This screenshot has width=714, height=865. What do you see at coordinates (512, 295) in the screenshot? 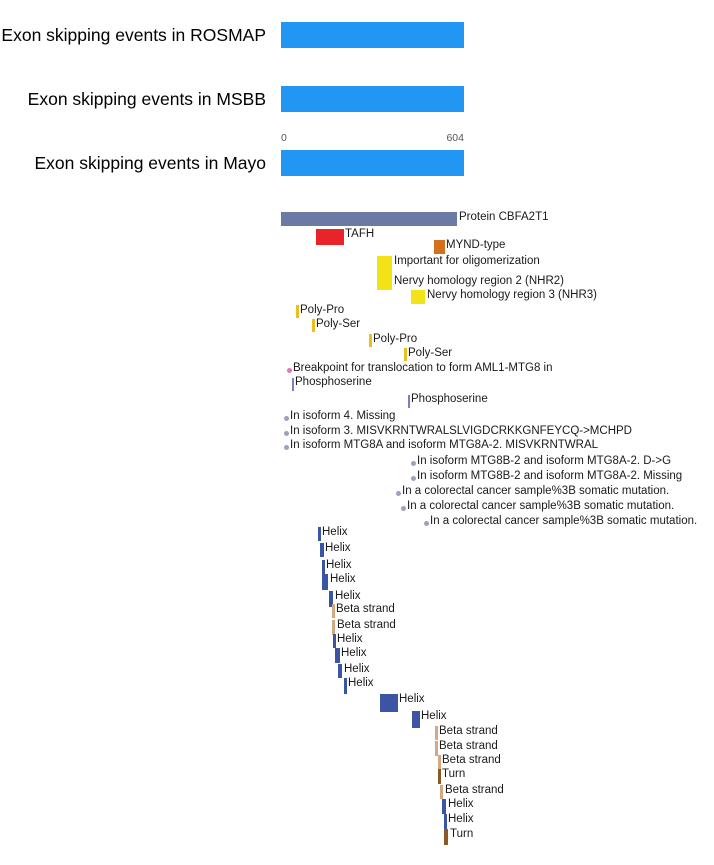
I see `domain-label: Nervy homology region 3 (NHR3)` at bounding box center [512, 295].